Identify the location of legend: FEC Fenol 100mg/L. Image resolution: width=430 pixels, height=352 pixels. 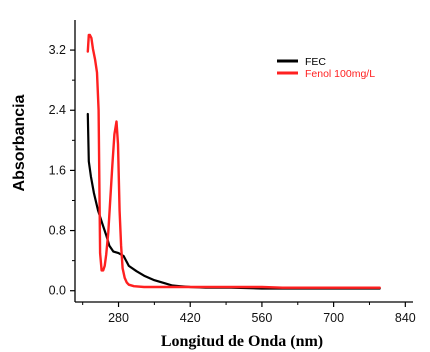
(326, 68).